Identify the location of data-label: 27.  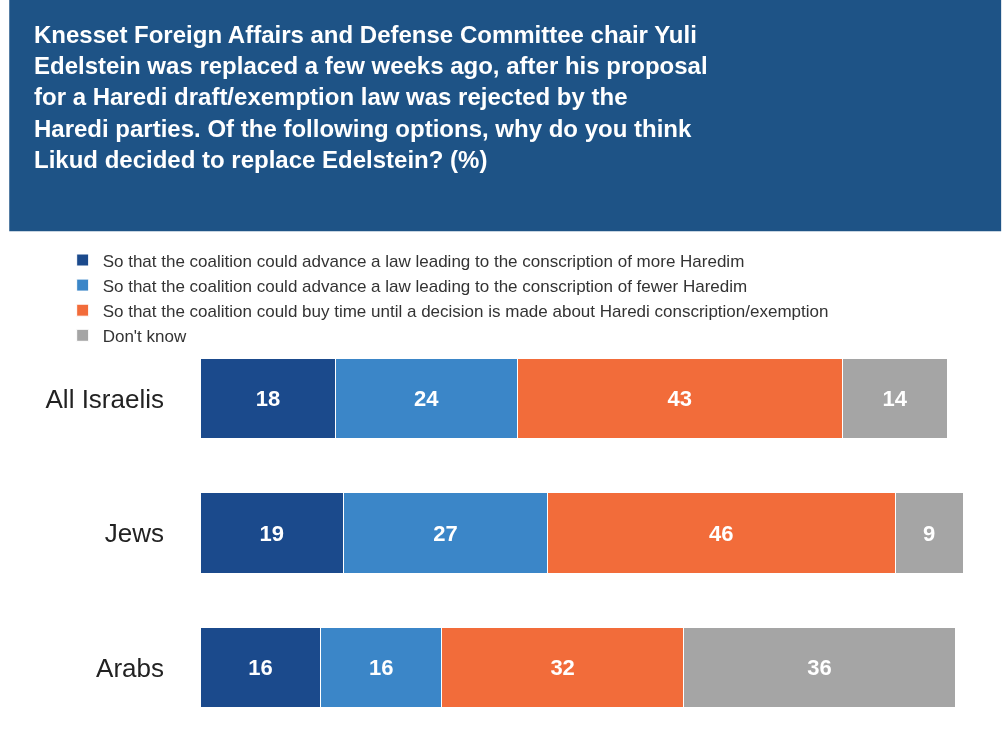
(445, 533).